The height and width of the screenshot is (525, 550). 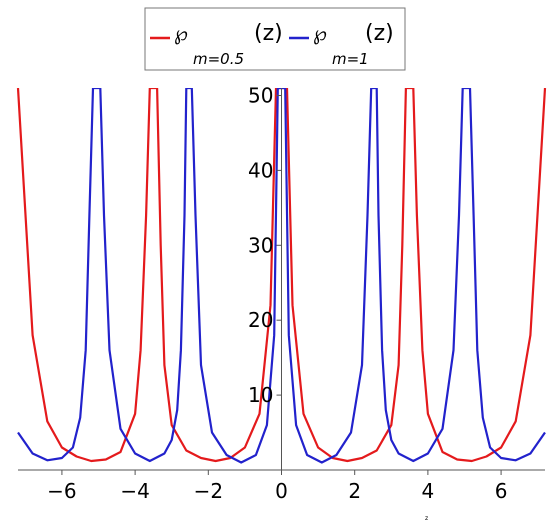 I want to click on legend-subscript: m=1, so click(x=350, y=59).